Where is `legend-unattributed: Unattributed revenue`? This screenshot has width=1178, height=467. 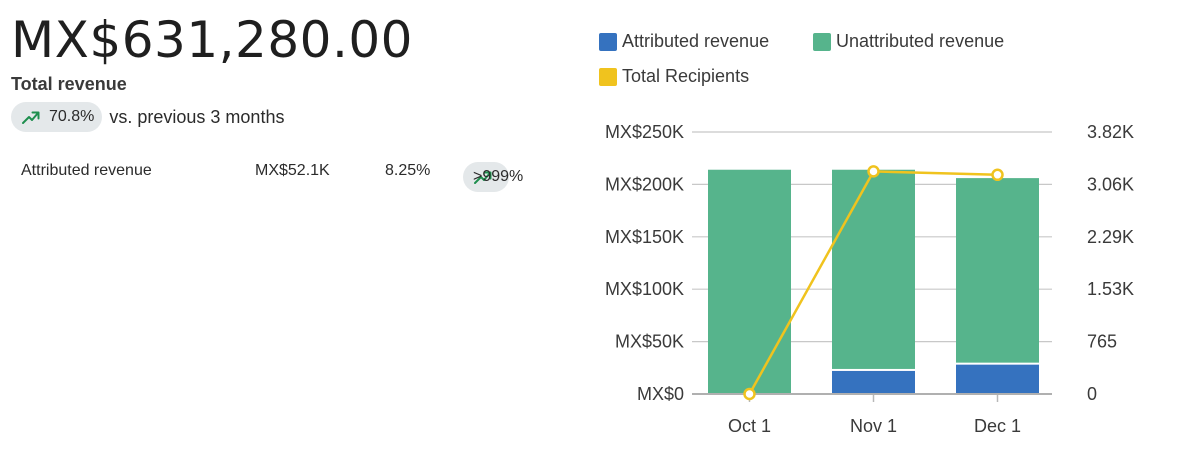 legend-unattributed: Unattributed revenue is located at coordinates (908, 41).